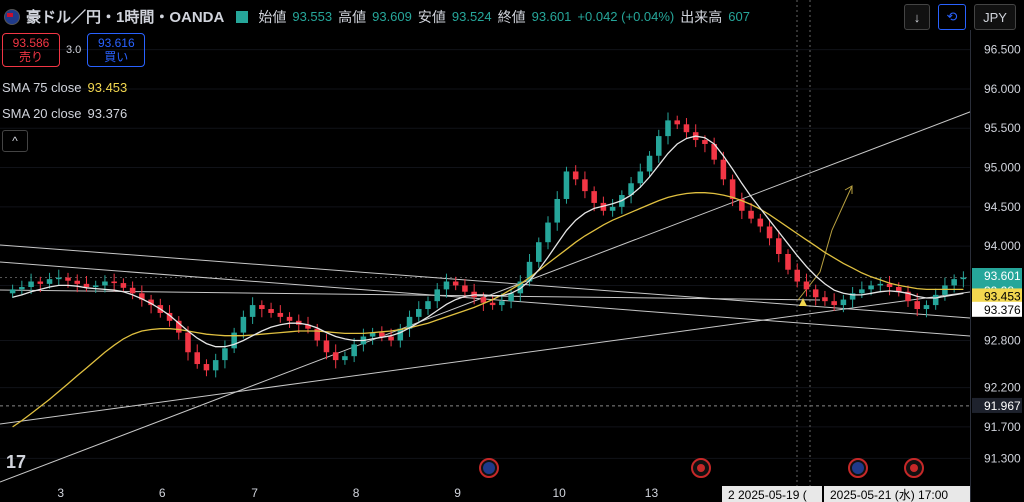 The image size is (1024, 502). Describe the element at coordinates (116, 57) in the screenshot. I see `buy-label: 買い` at that location.